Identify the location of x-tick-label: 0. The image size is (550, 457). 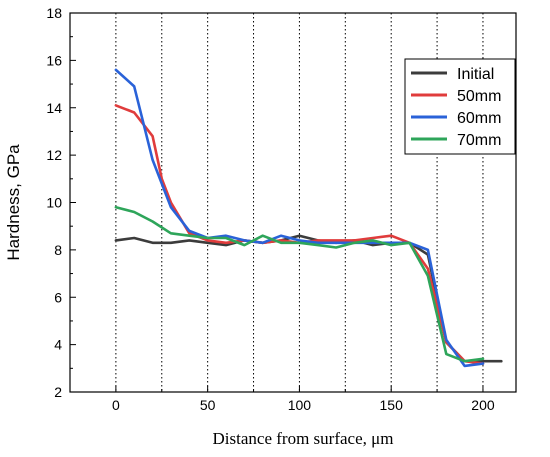
(116, 405).